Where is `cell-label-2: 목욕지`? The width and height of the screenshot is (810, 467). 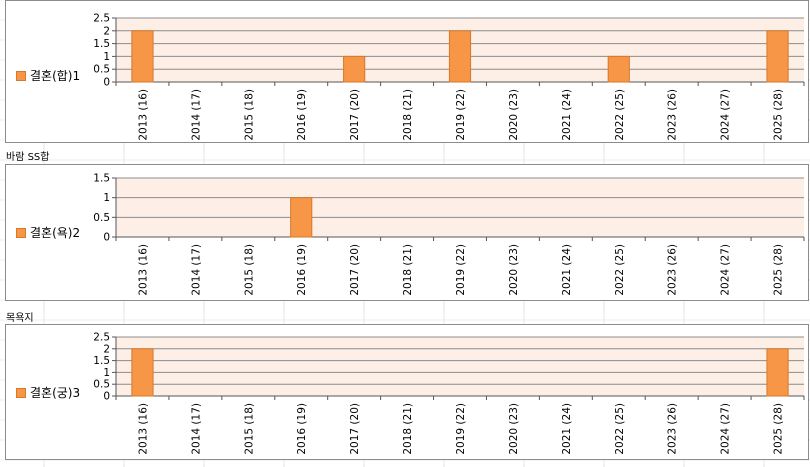
cell-label-2: 목욕지 is located at coordinates (20, 318).